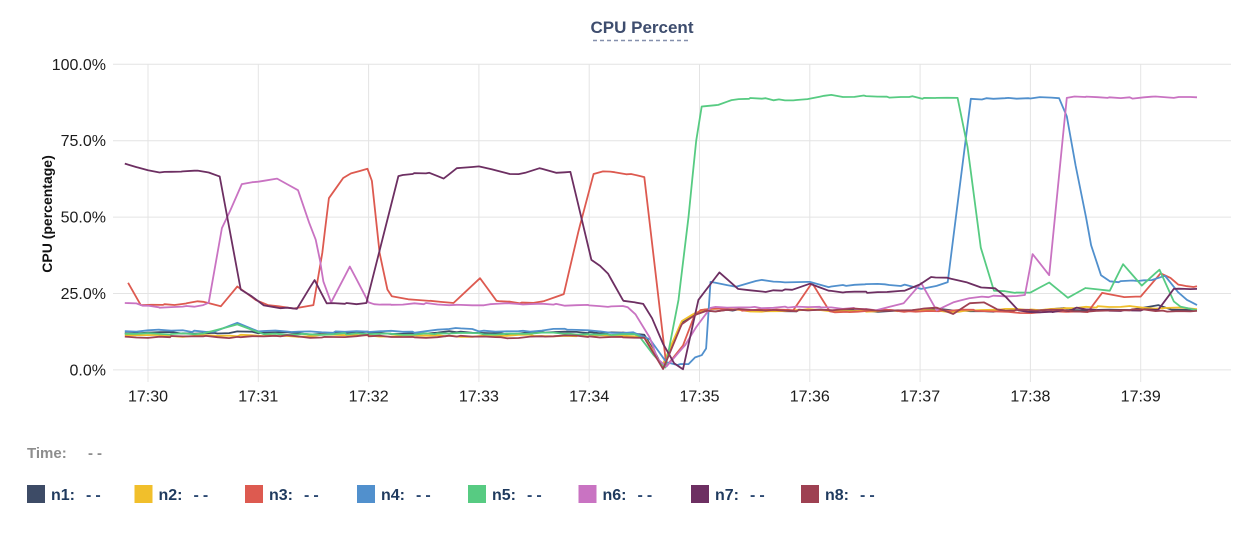 The height and width of the screenshot is (535, 1254). What do you see at coordinates (369, 397) in the screenshot?
I see `svg-text: 17:32` at bounding box center [369, 397].